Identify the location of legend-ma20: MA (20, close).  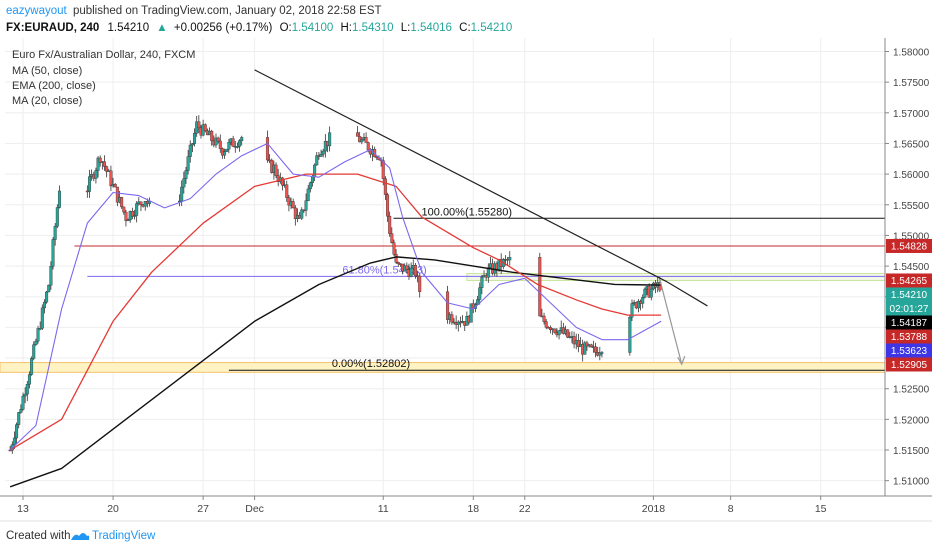
(47, 101).